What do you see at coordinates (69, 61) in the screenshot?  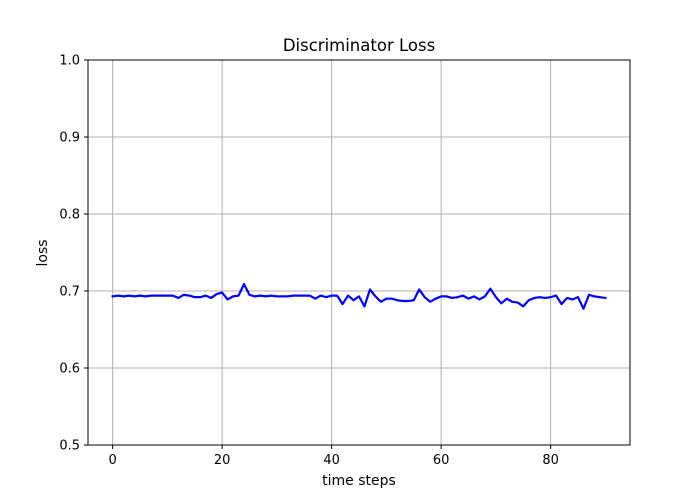 I see `y-tick-label: 1.0` at bounding box center [69, 61].